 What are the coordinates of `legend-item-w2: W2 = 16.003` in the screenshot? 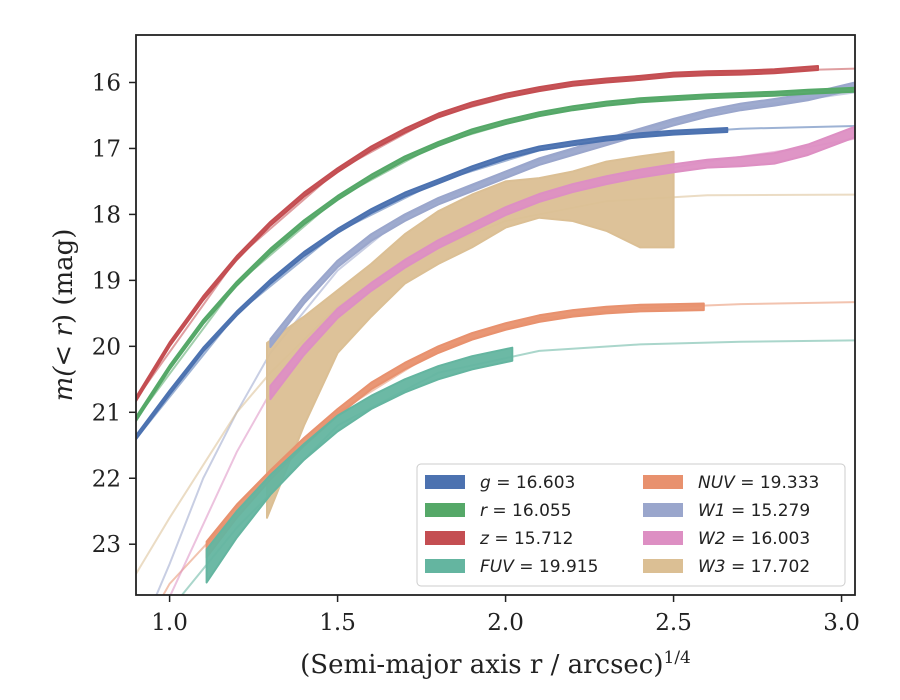 It's located at (726, 539).